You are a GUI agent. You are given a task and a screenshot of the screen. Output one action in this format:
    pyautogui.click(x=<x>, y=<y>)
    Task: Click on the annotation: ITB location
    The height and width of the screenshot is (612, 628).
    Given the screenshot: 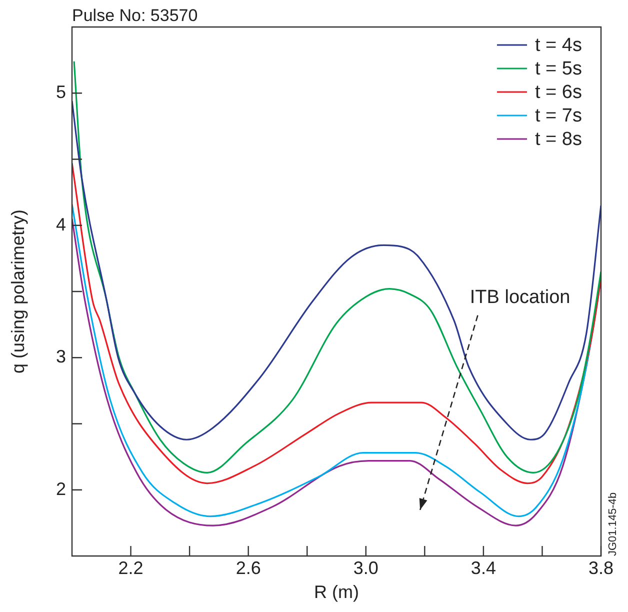 What is the action you would take?
    pyautogui.click(x=520, y=297)
    